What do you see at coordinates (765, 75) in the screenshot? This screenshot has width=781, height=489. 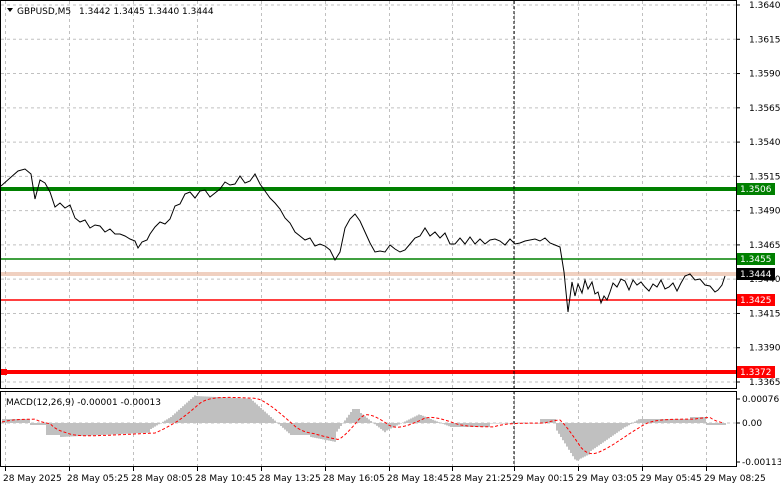 I see `price-tick-label: 1.3590` at bounding box center [765, 75].